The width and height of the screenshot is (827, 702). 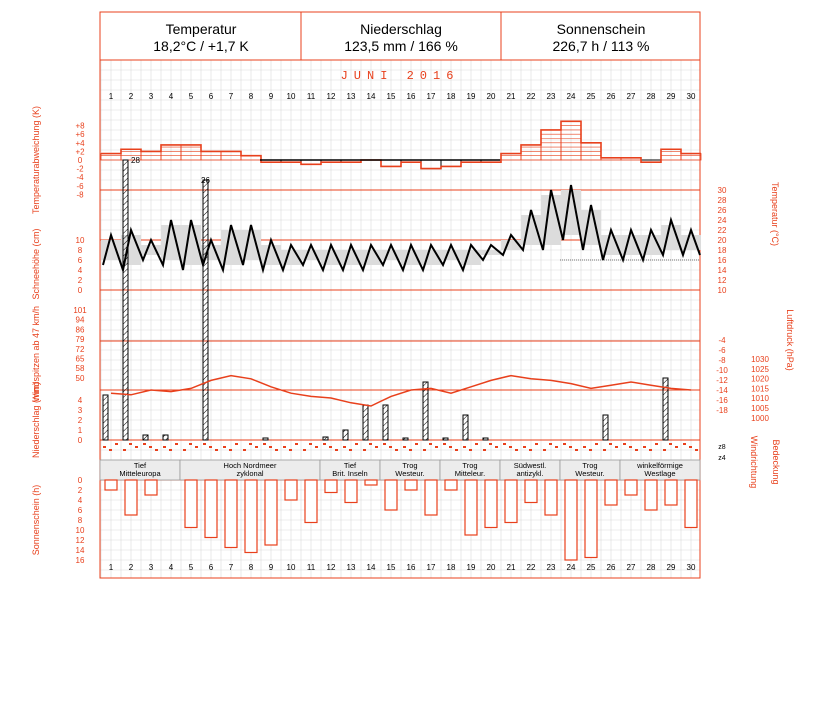 I want to click on day-label-bottom: 25, so click(x=591, y=567).